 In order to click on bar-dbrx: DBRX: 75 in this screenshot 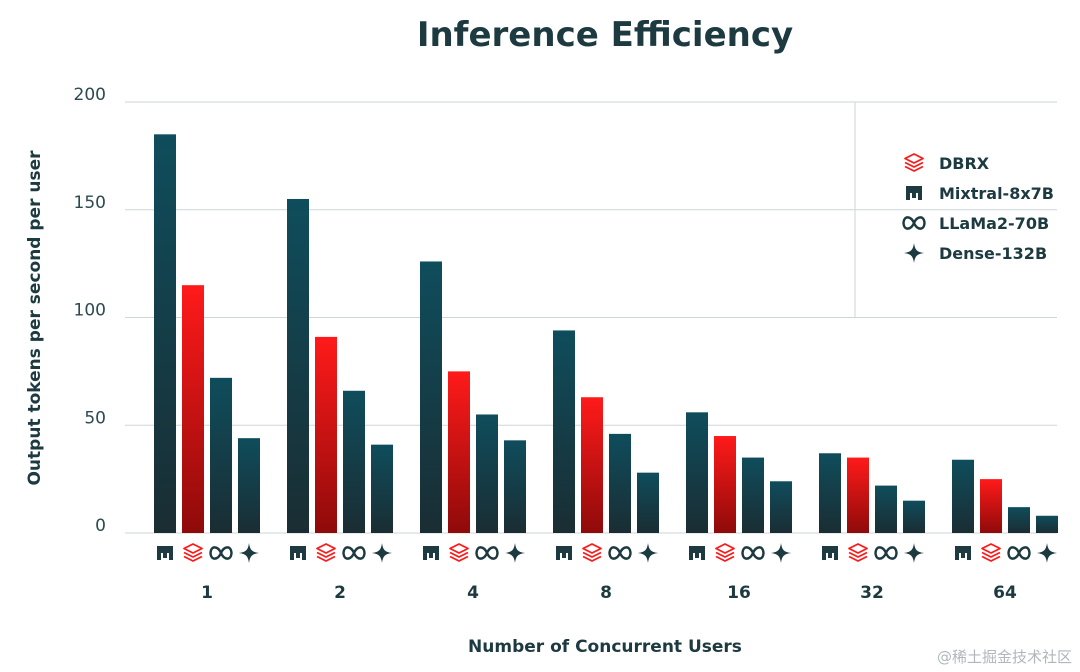, I will do `click(459, 452)`.